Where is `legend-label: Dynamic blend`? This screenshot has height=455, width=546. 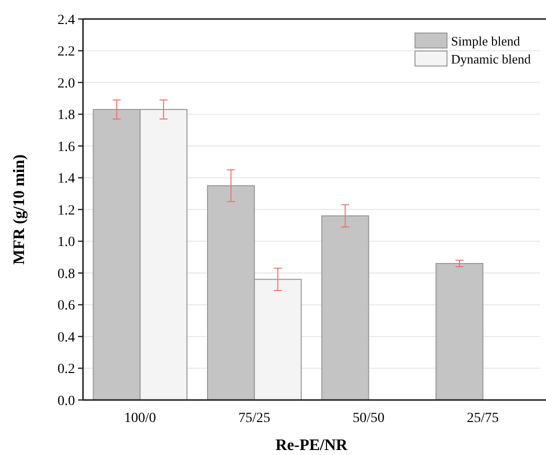
legend-label: Dynamic blend is located at coordinates (491, 59).